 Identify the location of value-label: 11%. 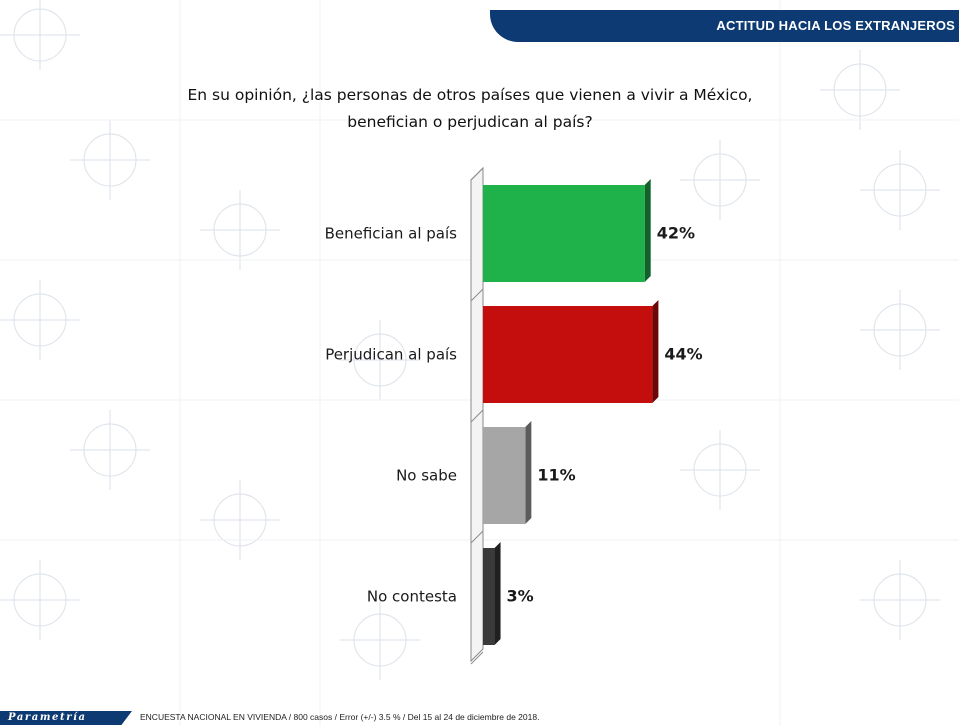
(556, 475).